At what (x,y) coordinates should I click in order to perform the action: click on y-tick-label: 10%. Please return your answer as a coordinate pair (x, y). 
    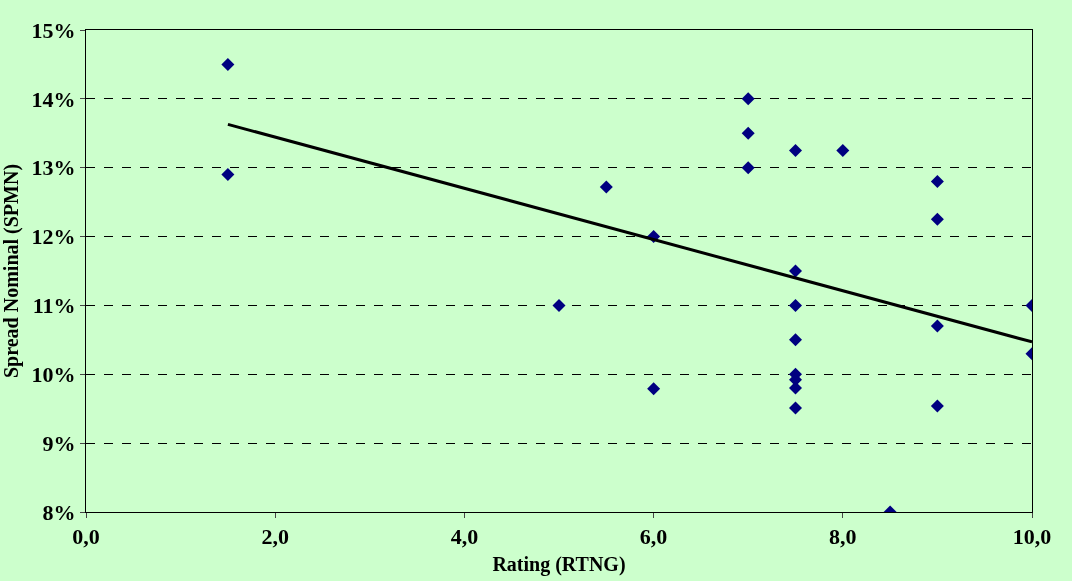
    Looking at the image, I should click on (53, 374).